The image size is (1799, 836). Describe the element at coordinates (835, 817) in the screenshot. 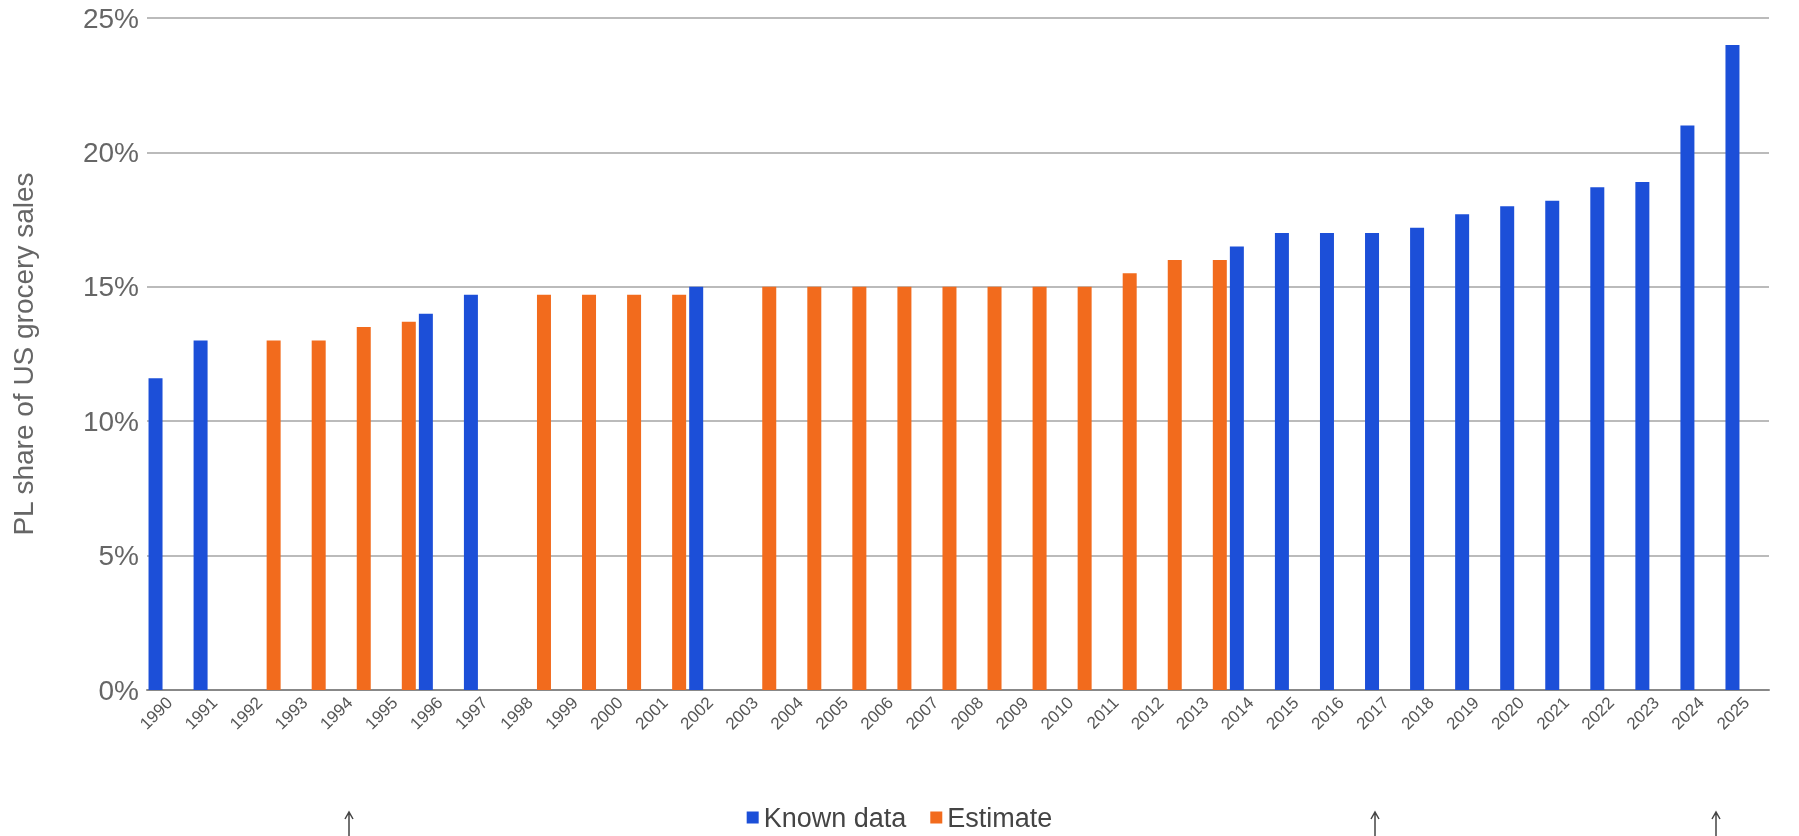

I see `legend-label: Known data` at that location.